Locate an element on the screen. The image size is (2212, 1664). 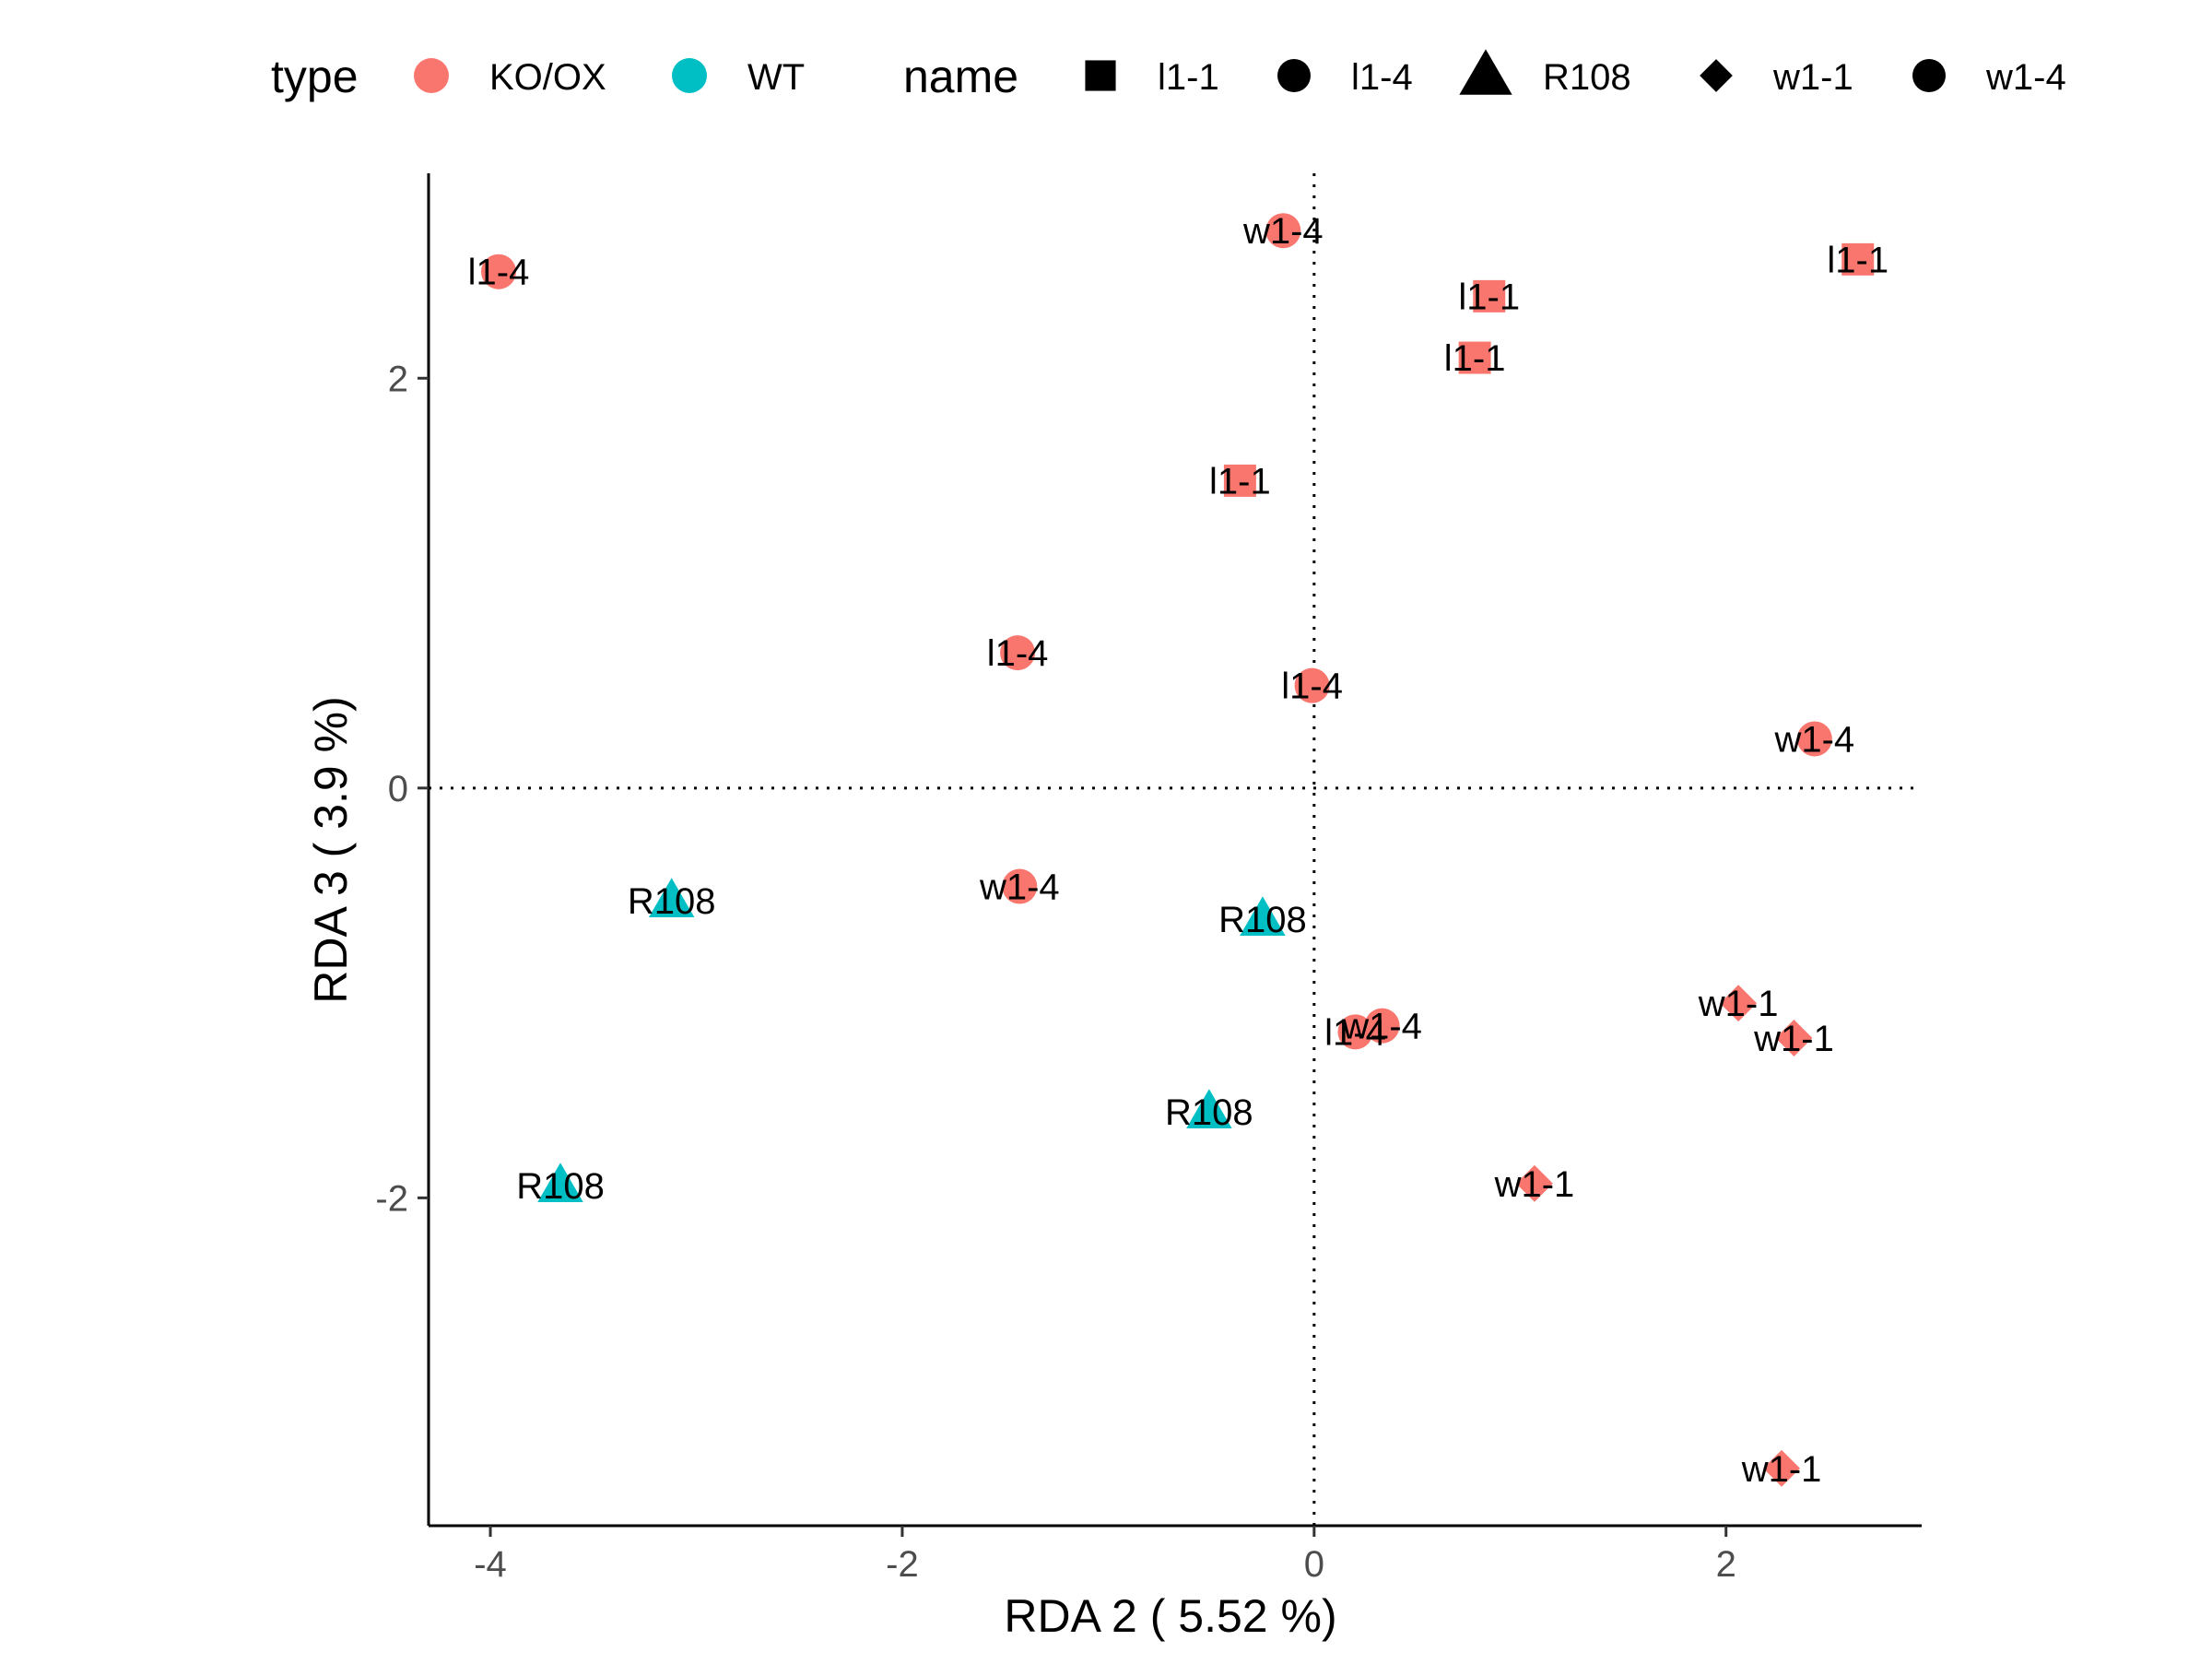
x-tick-label: -2 is located at coordinates (902, 1564).